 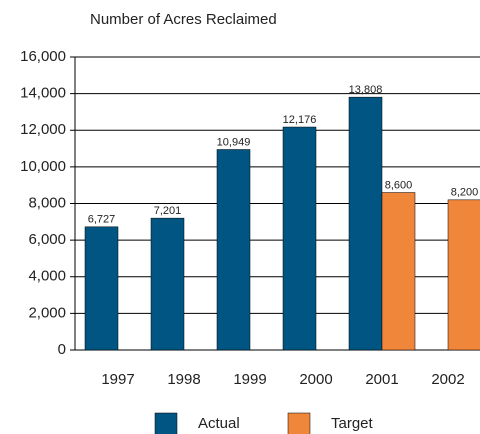 I want to click on x-tick-label: 2000, so click(x=315, y=379).